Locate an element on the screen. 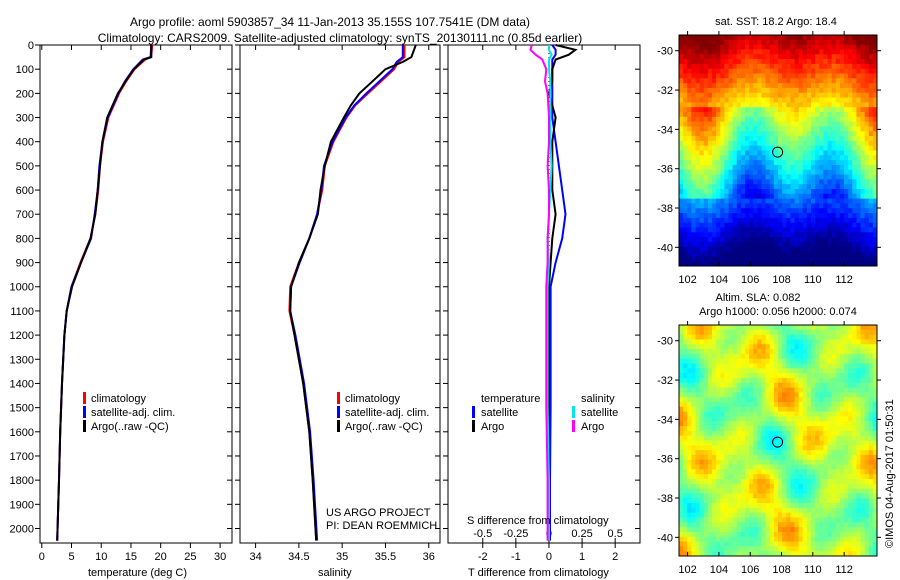 The image size is (900, 580). x-tick-label: 108 is located at coordinates (781, 570).